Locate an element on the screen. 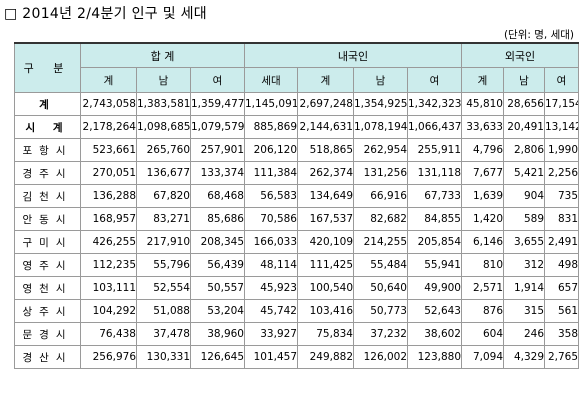 Image resolution: width=580 pixels, height=400 pixels. value-cell: 2,743,058 is located at coordinates (108, 104).